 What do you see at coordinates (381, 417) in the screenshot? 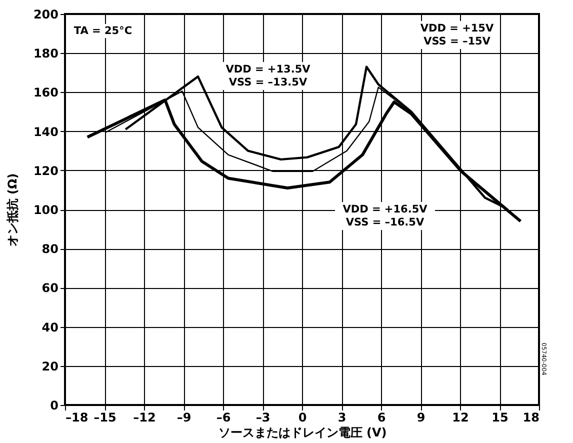
I see `x-tick-label: 6` at bounding box center [381, 417].